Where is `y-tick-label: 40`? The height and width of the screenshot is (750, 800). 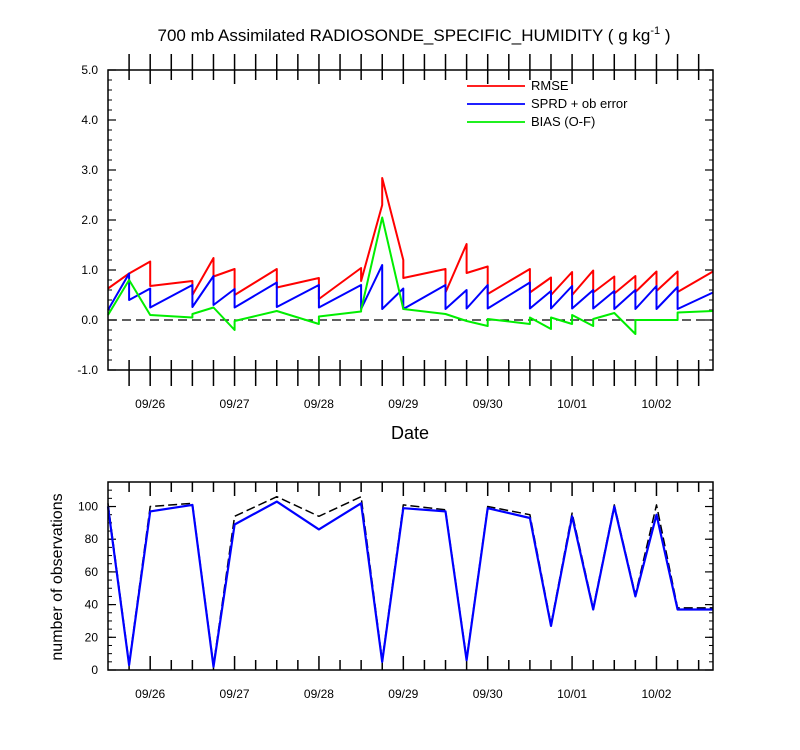 y-tick-label: 40 is located at coordinates (92, 605).